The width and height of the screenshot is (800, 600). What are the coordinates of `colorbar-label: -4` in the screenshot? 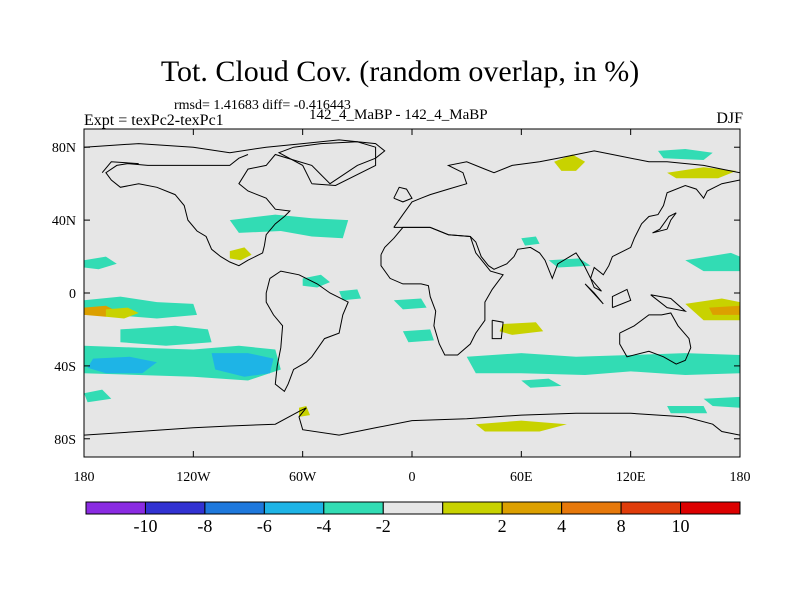 It's located at (323, 526).